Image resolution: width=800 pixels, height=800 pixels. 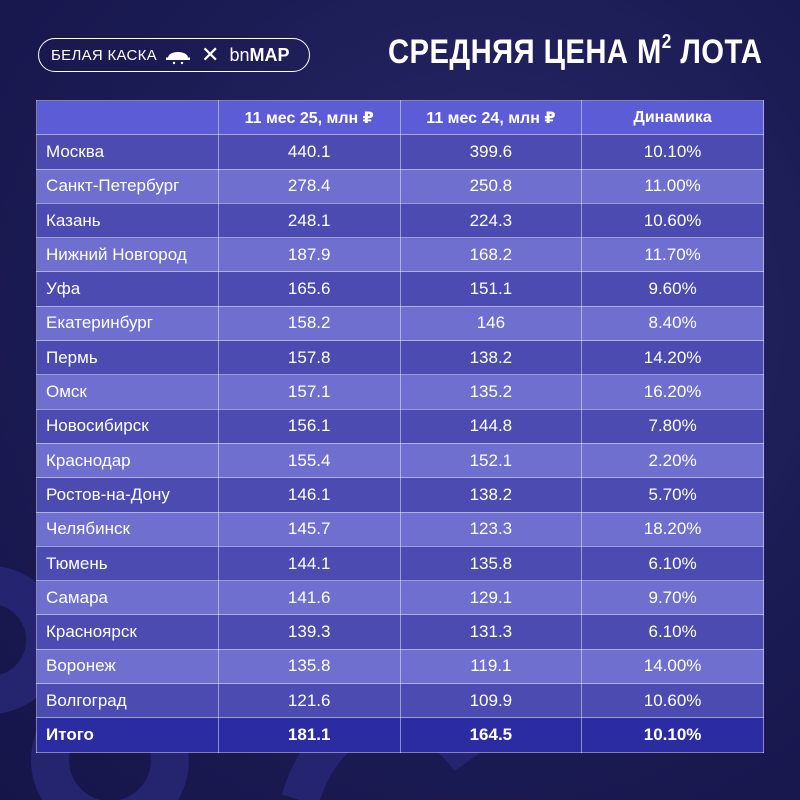 I want to click on change-cell: 14.00%, so click(x=672, y=666).